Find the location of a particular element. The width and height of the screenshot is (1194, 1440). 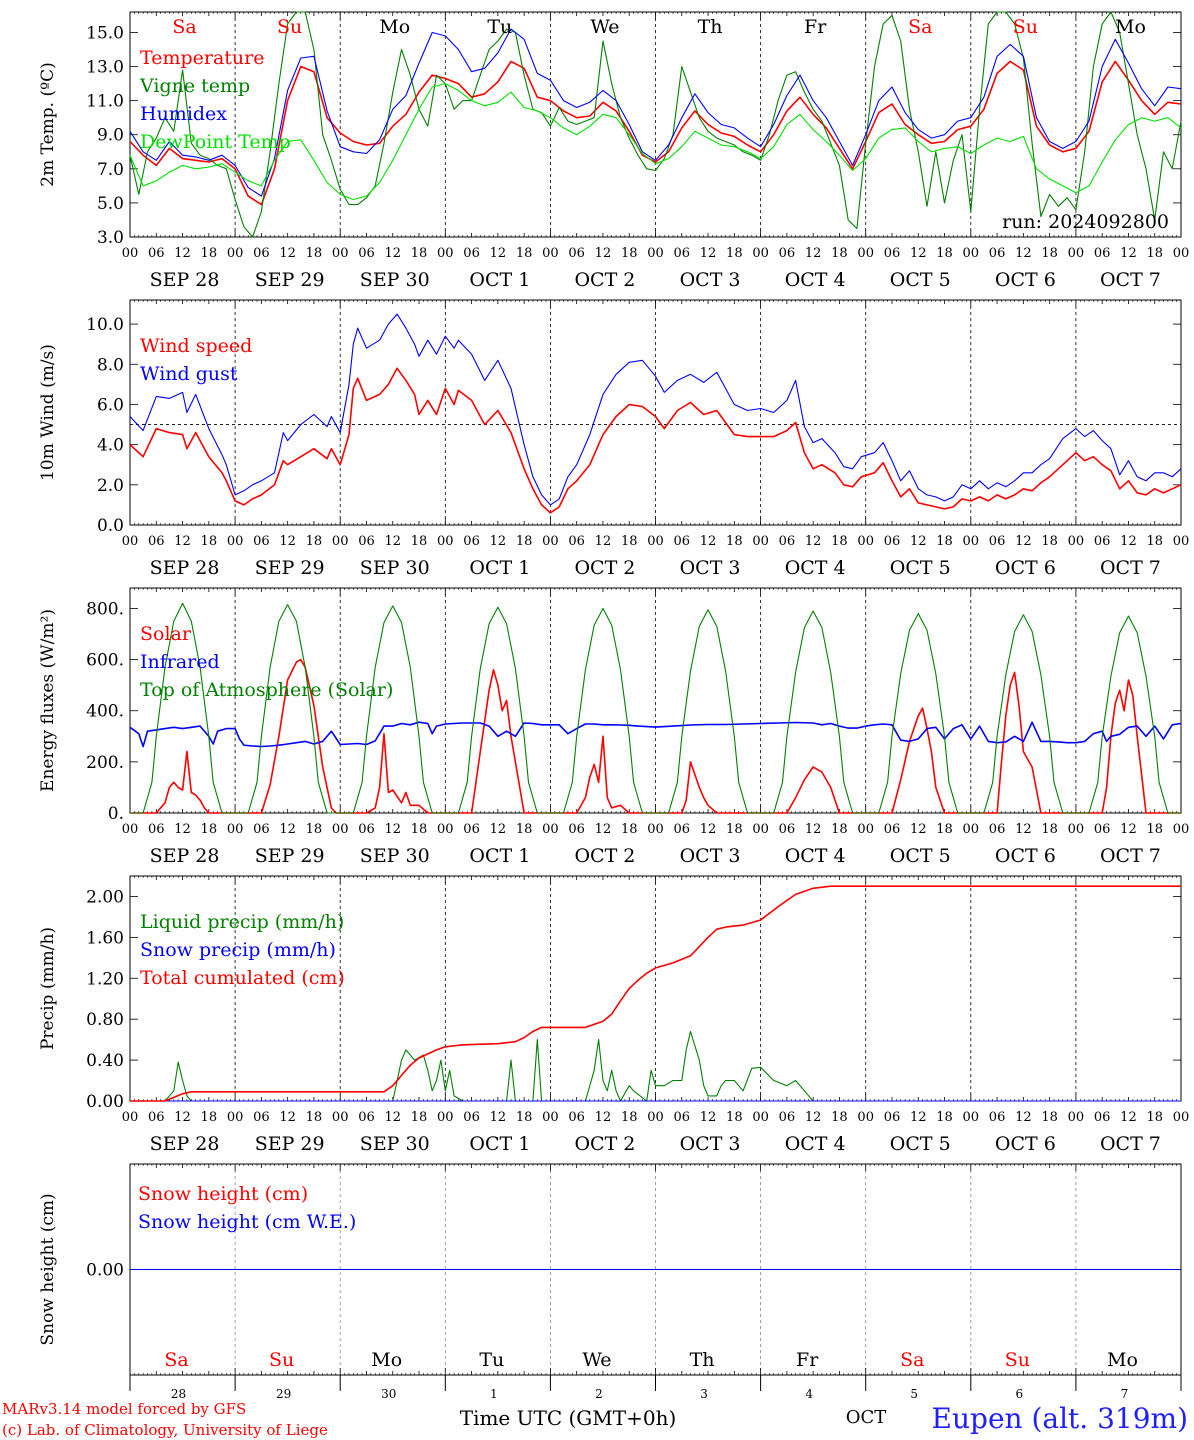

y-tick-label: 8.0 is located at coordinates (110, 365).